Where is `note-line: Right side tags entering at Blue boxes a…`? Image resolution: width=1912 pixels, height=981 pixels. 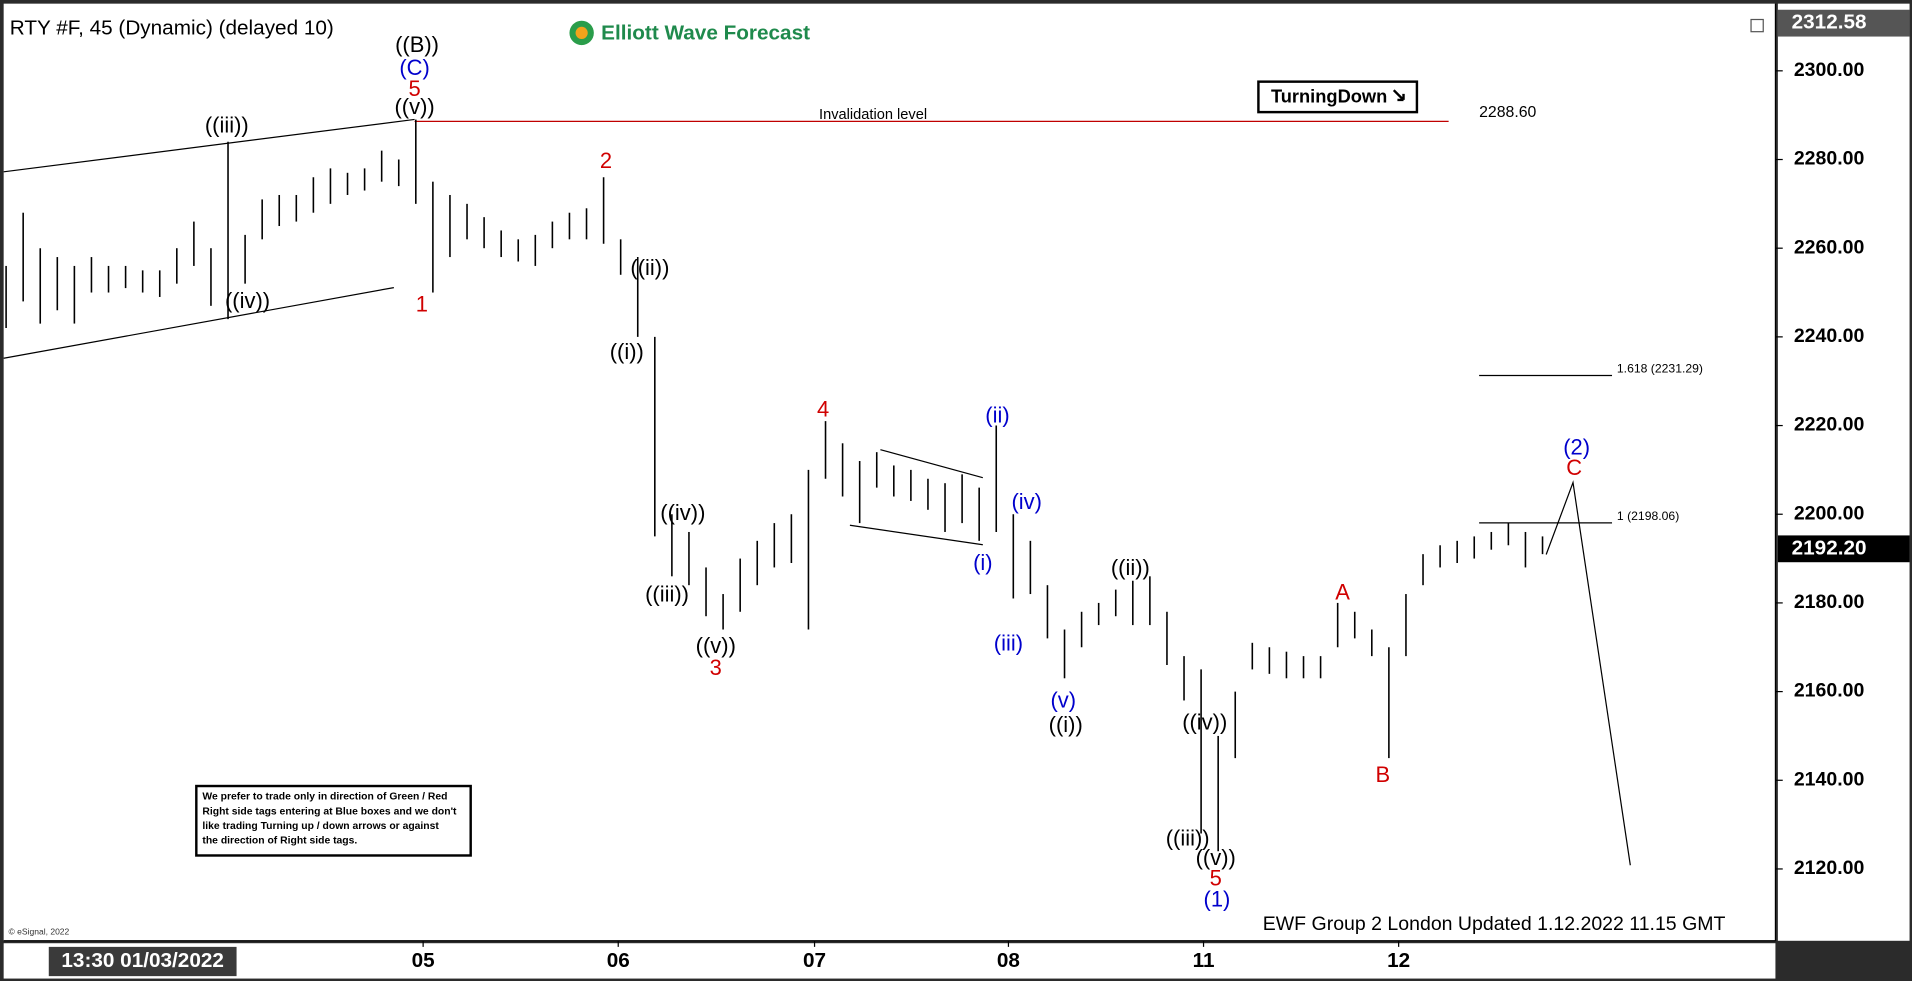 note-line: Right side tags entering at Blue boxes a… is located at coordinates (329, 811).